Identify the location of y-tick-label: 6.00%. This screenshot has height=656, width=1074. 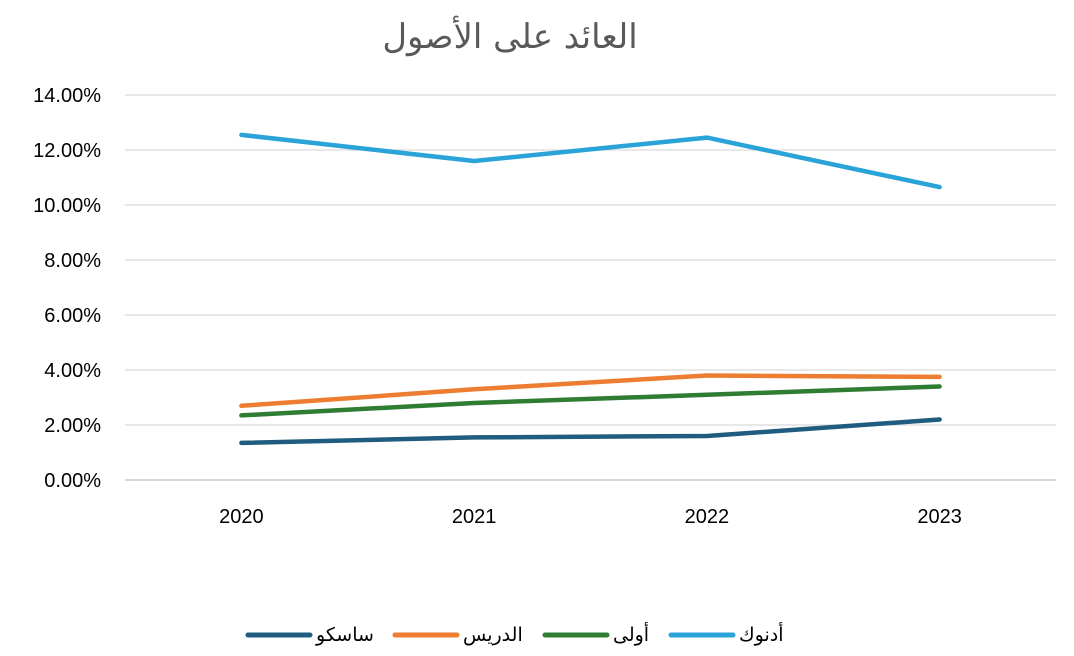
(72, 316).